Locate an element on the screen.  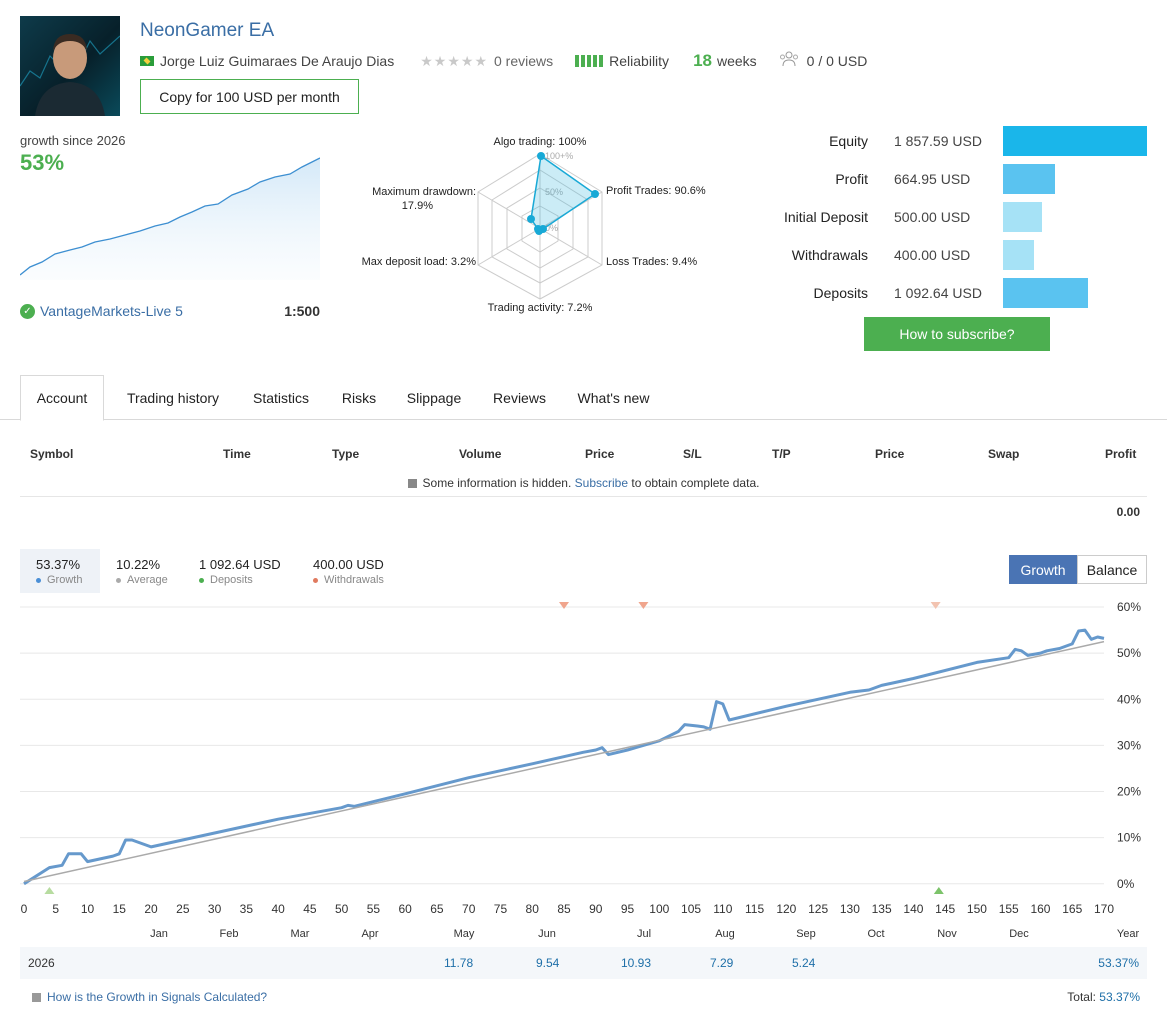
month-label-10: Nov is located at coordinates (947, 934).